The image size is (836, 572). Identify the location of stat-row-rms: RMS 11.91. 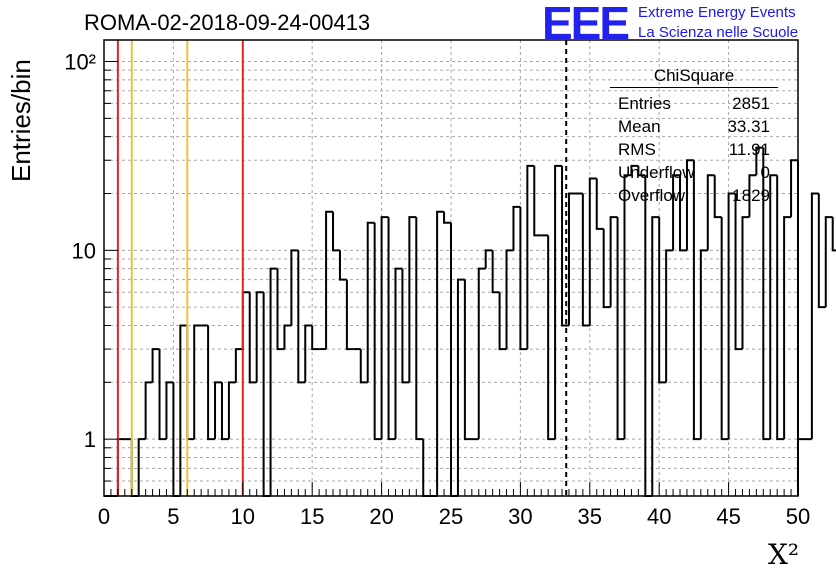
(694, 149).